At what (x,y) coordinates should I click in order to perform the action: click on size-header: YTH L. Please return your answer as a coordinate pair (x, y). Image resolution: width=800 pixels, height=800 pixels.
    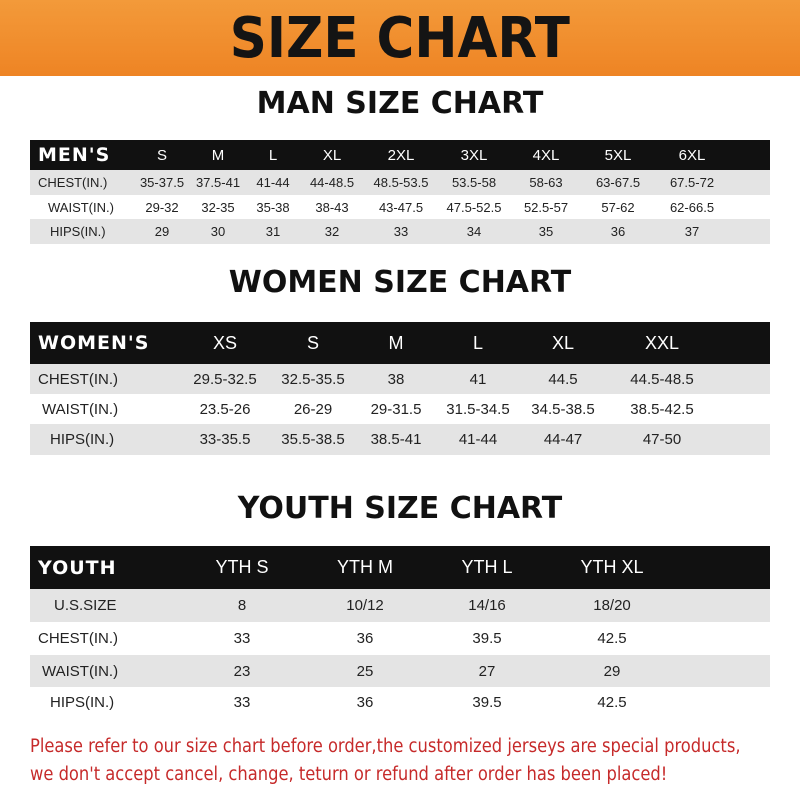
    Looking at the image, I should click on (487, 567).